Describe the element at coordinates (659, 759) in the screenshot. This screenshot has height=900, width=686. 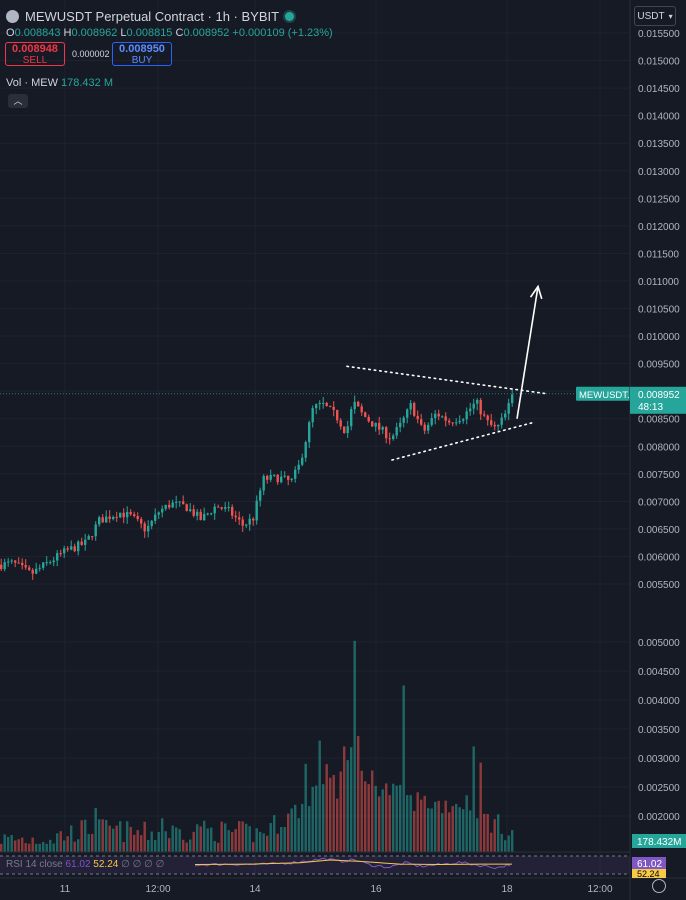
I see `volume-tick-label: 0.003000` at that location.